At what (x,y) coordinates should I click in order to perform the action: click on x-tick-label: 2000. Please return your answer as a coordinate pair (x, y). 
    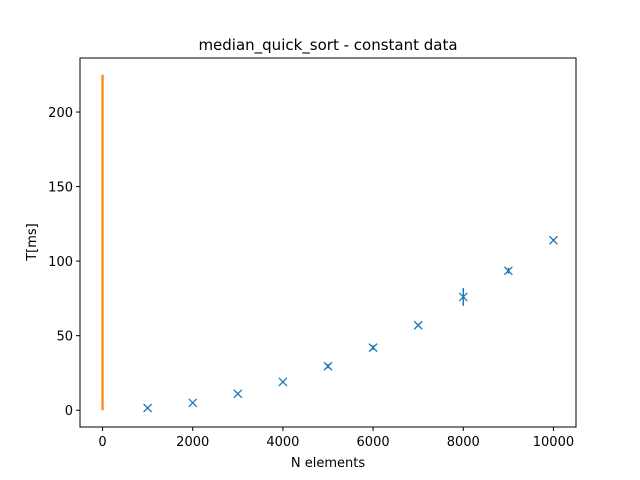
    Looking at the image, I should click on (192, 442).